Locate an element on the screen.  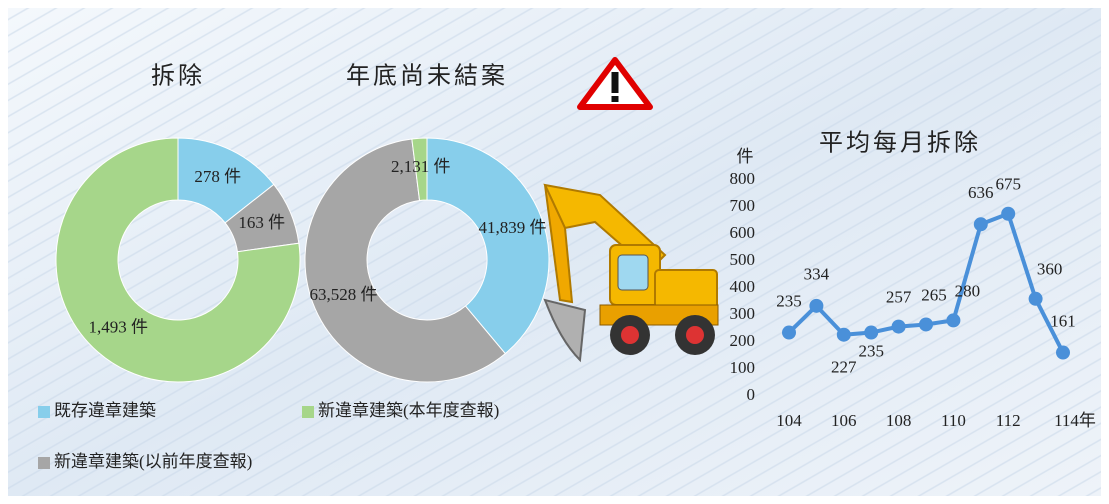
data-label: 360 is located at coordinates (1050, 269).